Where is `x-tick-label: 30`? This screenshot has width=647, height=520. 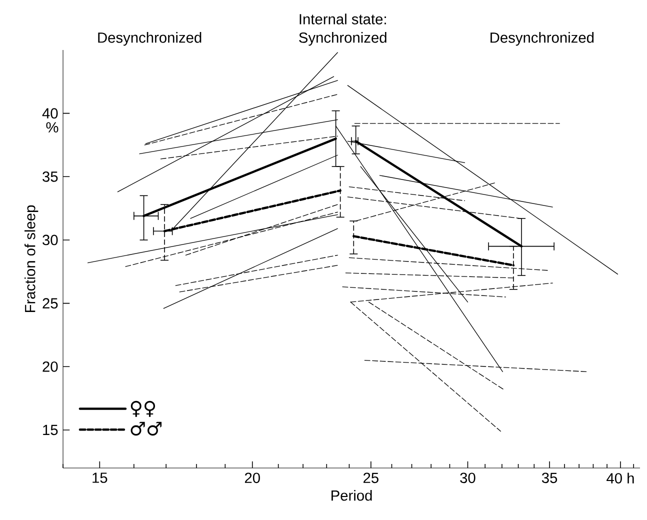 x-tick-label: 30 is located at coordinates (468, 478).